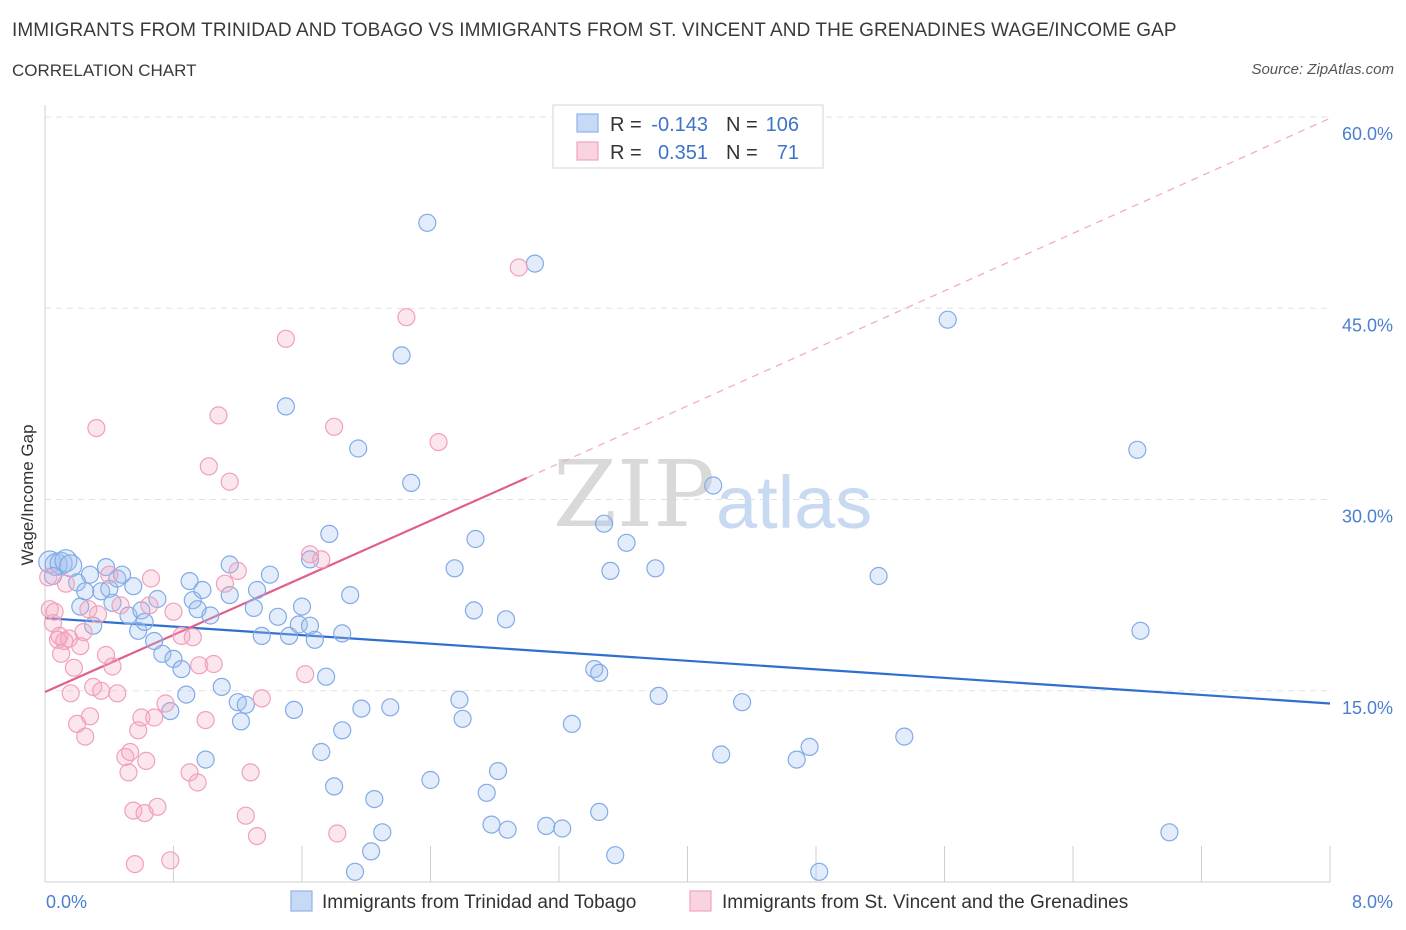 The image size is (1406, 930). Describe the element at coordinates (788, 153) in the screenshot. I see `legend-n-value-2: 71` at that location.